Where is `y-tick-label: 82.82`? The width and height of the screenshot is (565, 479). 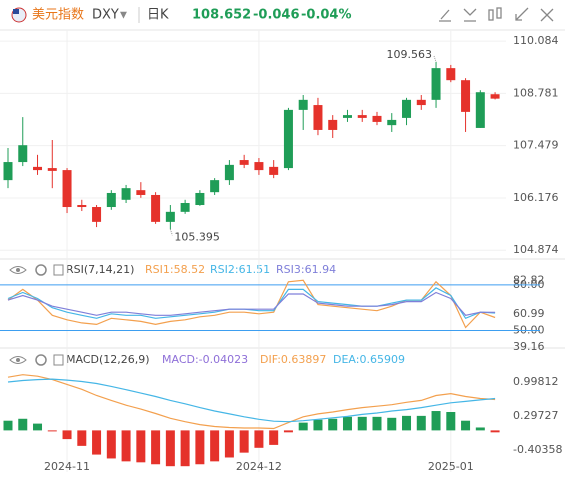 y-tick-label: 82.82 is located at coordinates (529, 280).